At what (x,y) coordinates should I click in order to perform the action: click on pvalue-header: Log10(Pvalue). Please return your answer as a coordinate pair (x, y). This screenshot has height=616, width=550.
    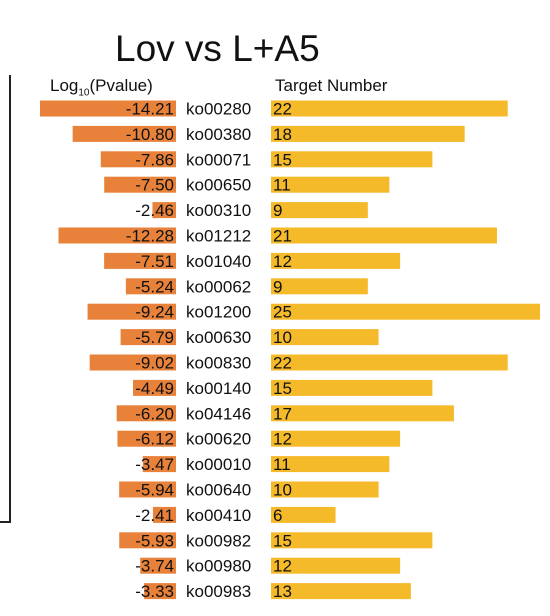
    Looking at the image, I should click on (101, 87).